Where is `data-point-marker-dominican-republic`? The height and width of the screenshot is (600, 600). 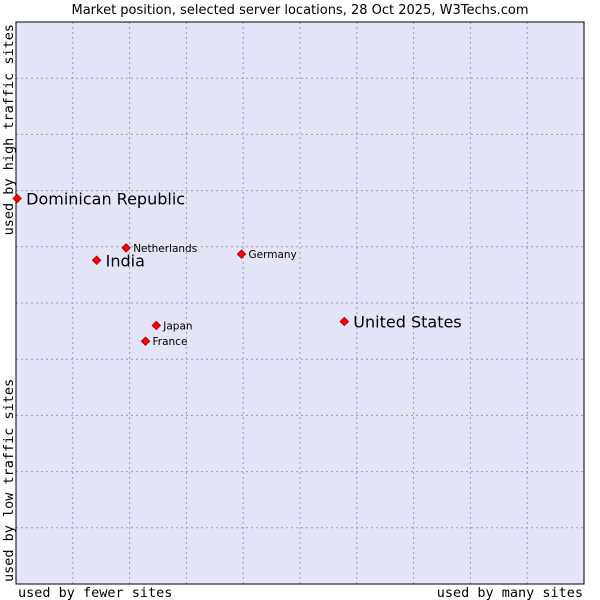
data-point-marker-dominican-republic is located at coordinates (17, 198).